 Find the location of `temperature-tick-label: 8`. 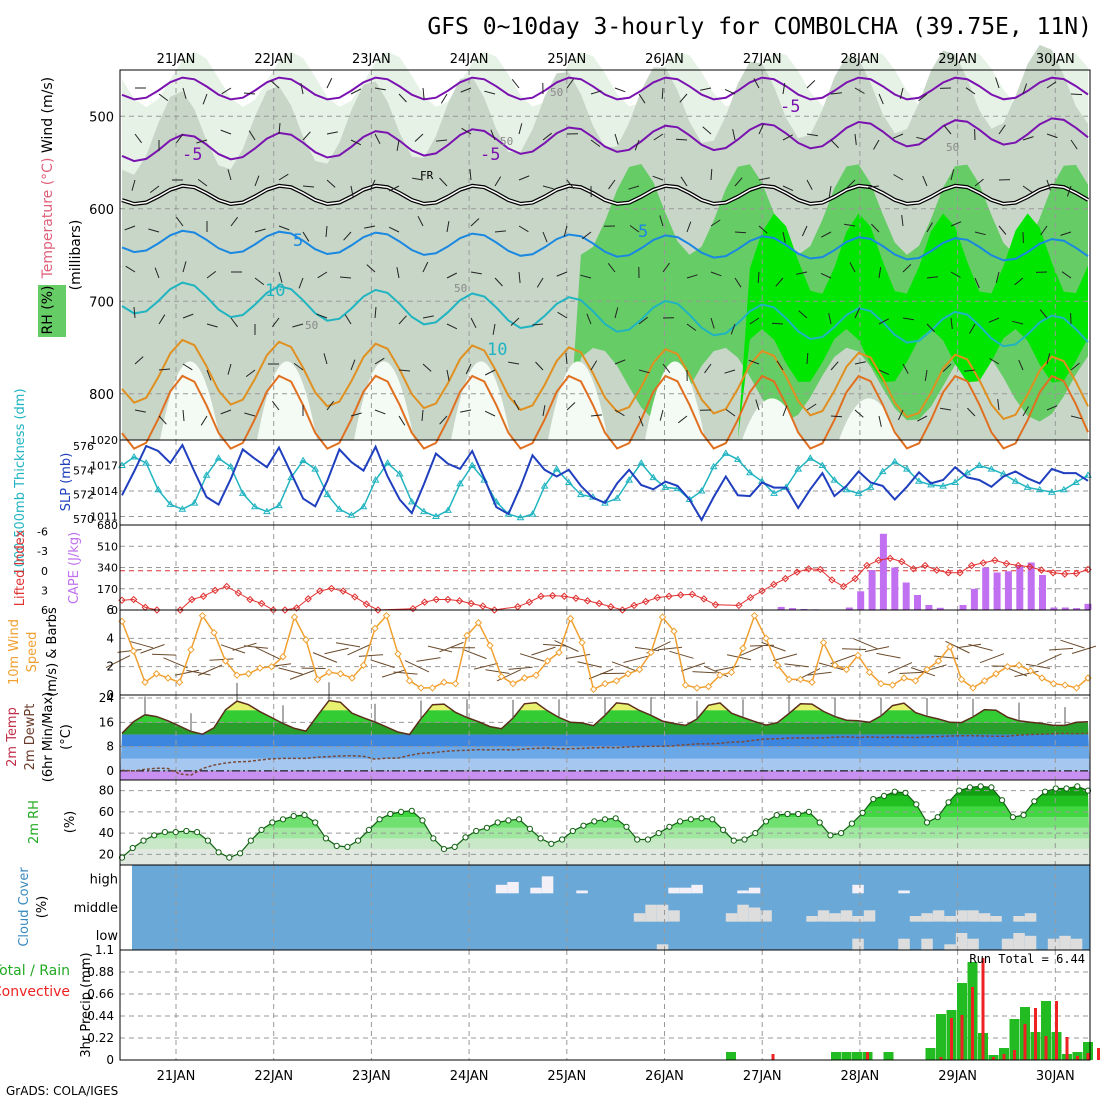

temperature-tick-label: 8 is located at coordinates (110, 747).